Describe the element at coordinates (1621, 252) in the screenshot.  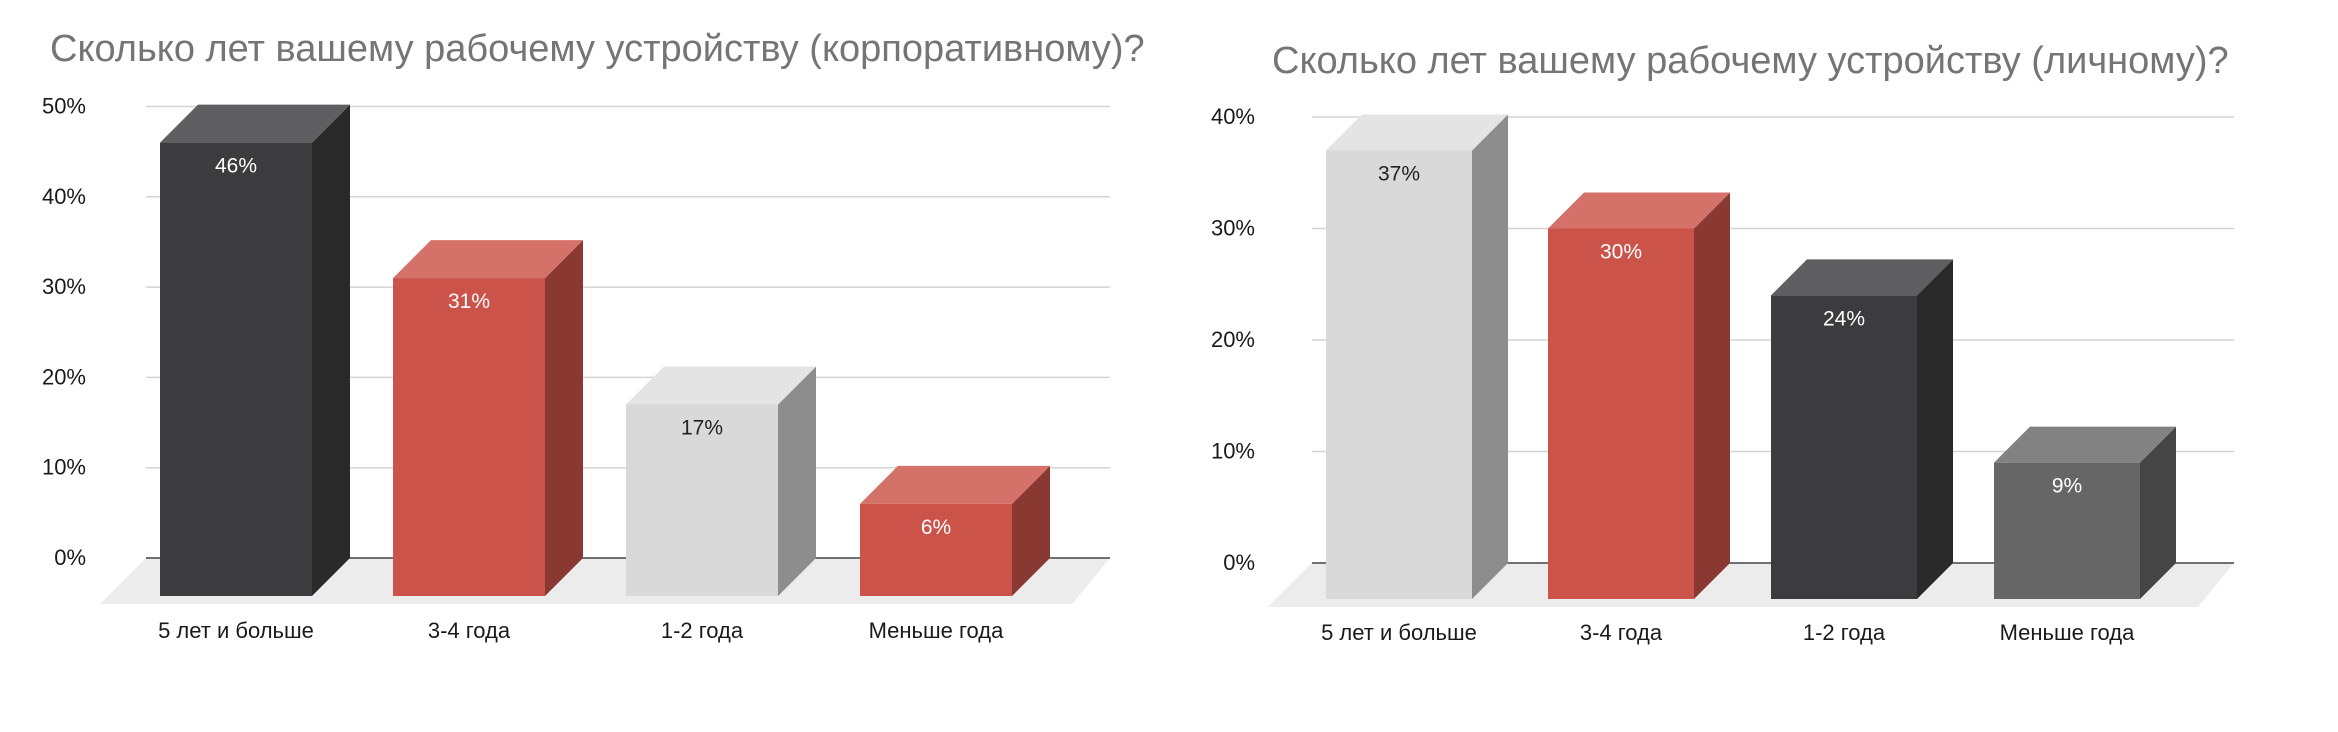
I see `data-label: 30%` at that location.